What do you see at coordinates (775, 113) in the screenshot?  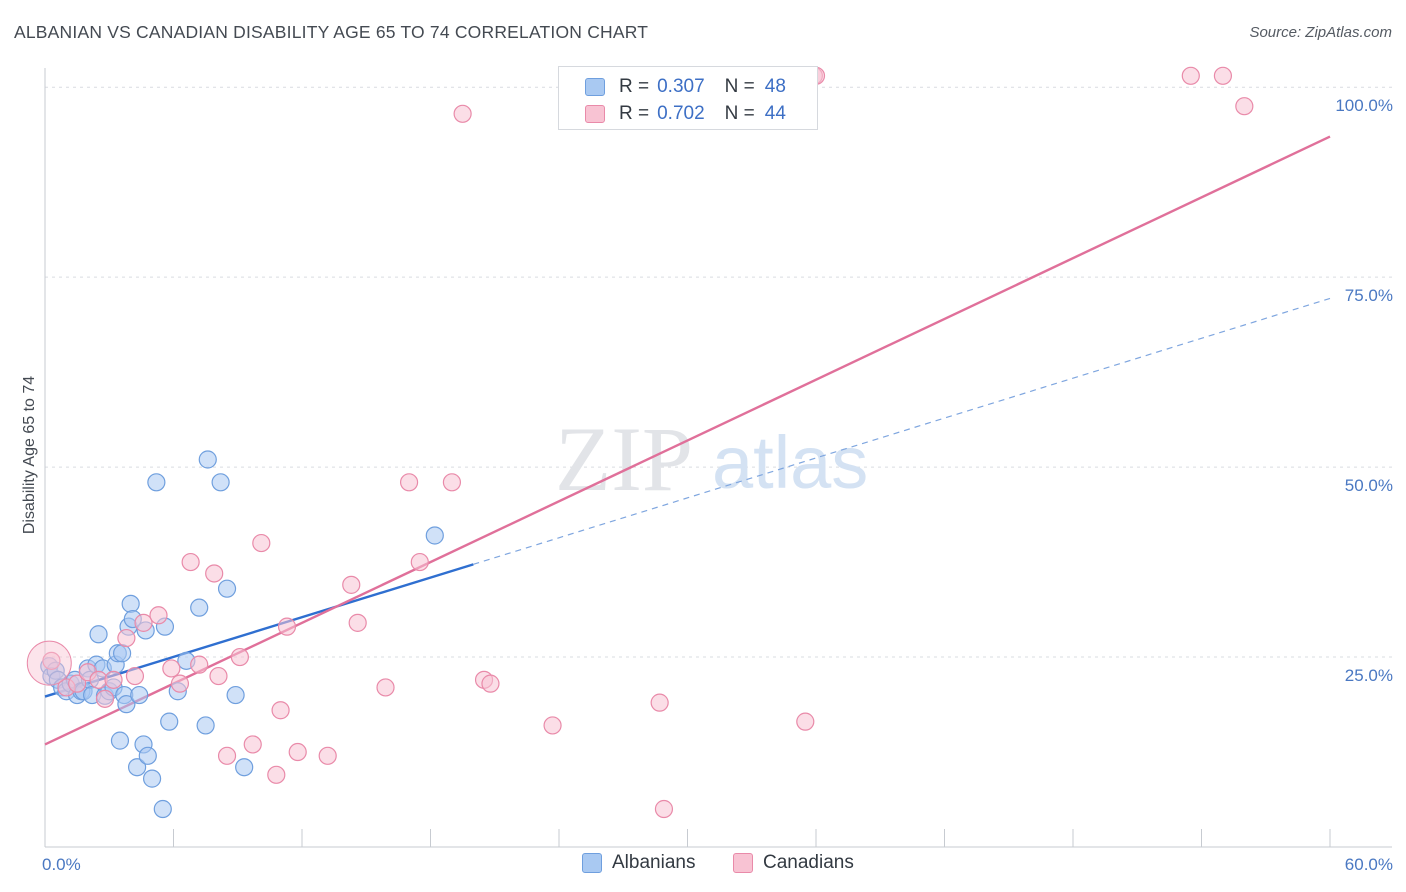 I see `legend-n-value: 44` at bounding box center [775, 113].